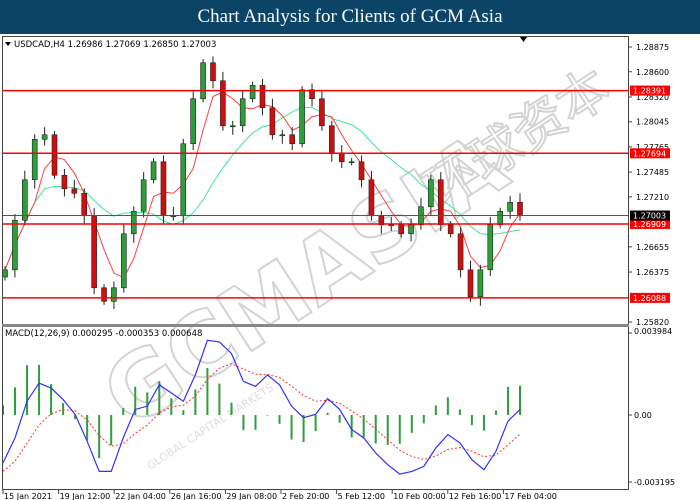 This screenshot has height=500, width=700. I want to click on price-tick-label: 1.28045, so click(652, 122).